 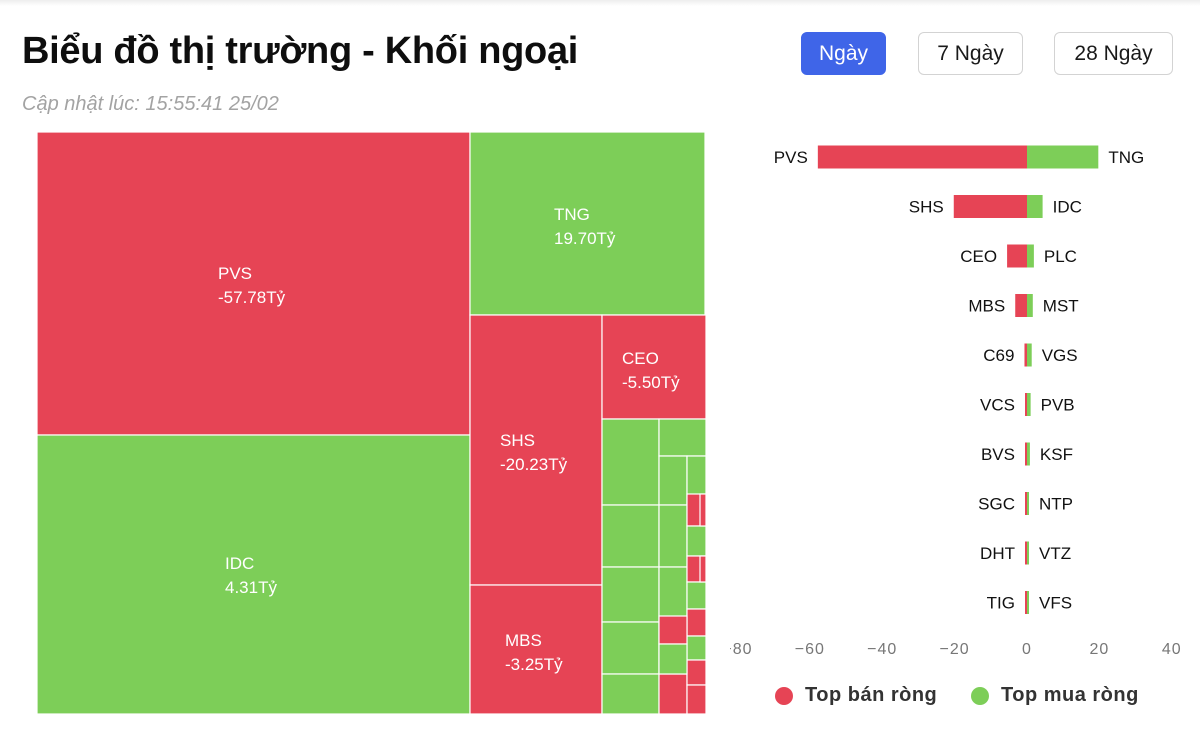 I want to click on range-button-day: Ngày, so click(x=843, y=53).